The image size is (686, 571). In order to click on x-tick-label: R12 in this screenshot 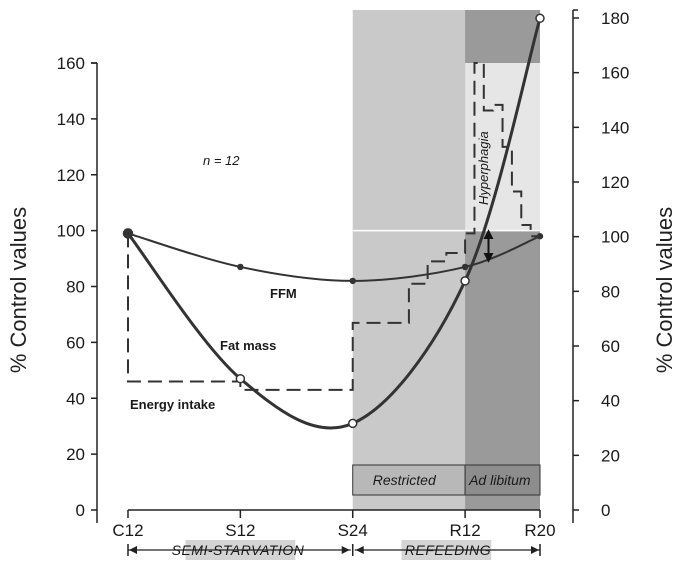, I will do `click(464, 530)`.